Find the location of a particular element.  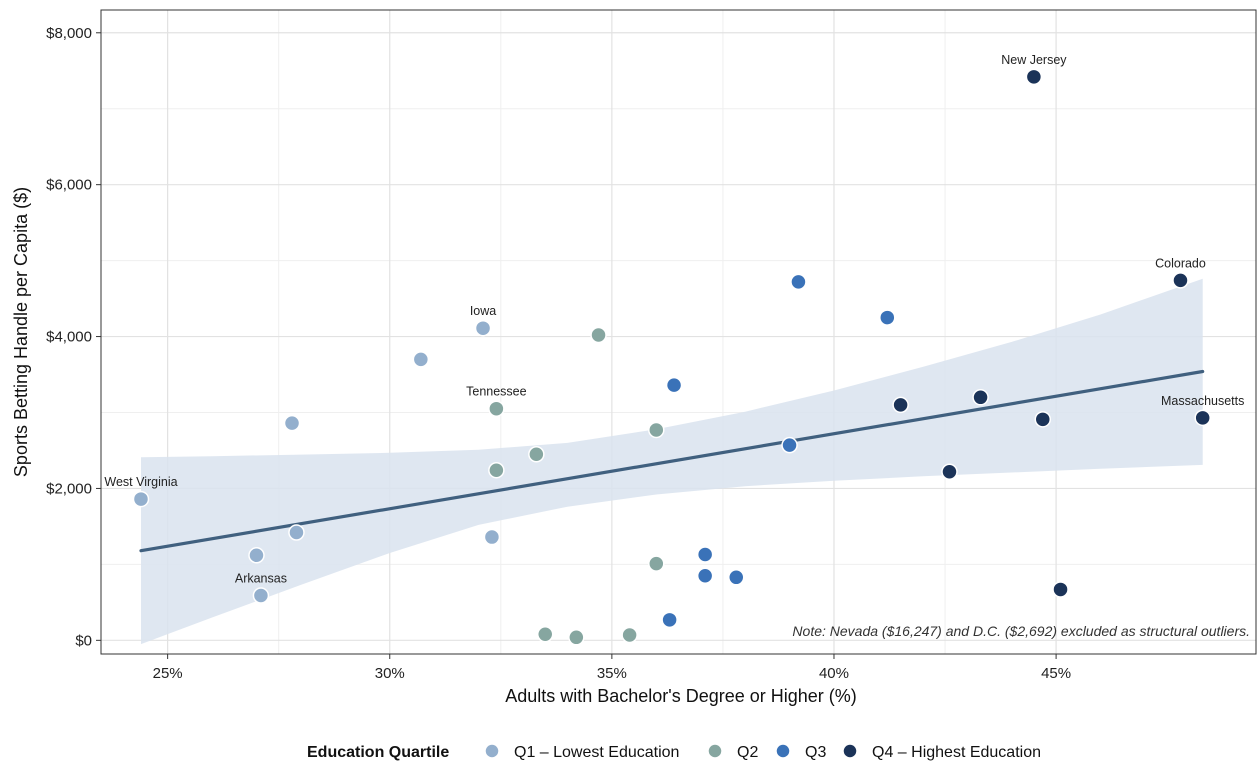

x-tick-label: 30% is located at coordinates (390, 673).